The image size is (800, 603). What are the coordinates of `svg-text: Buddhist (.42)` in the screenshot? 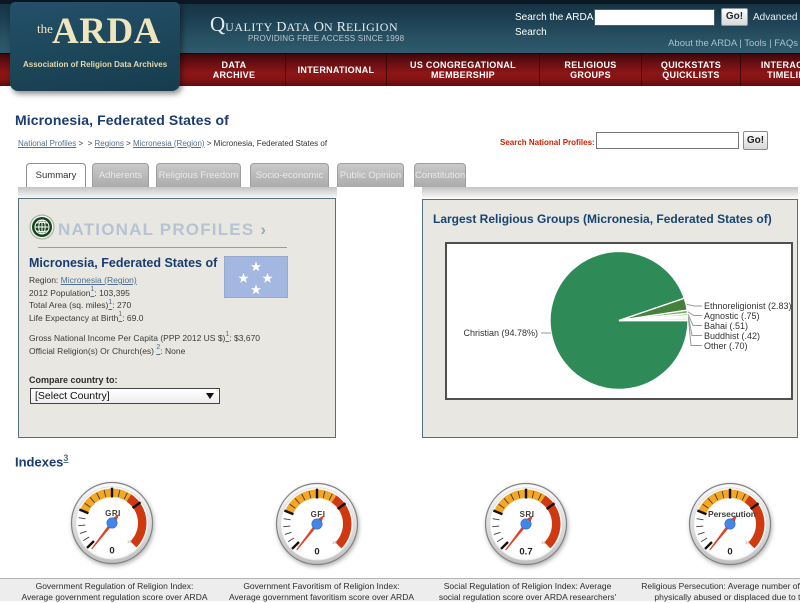 It's located at (732, 336).